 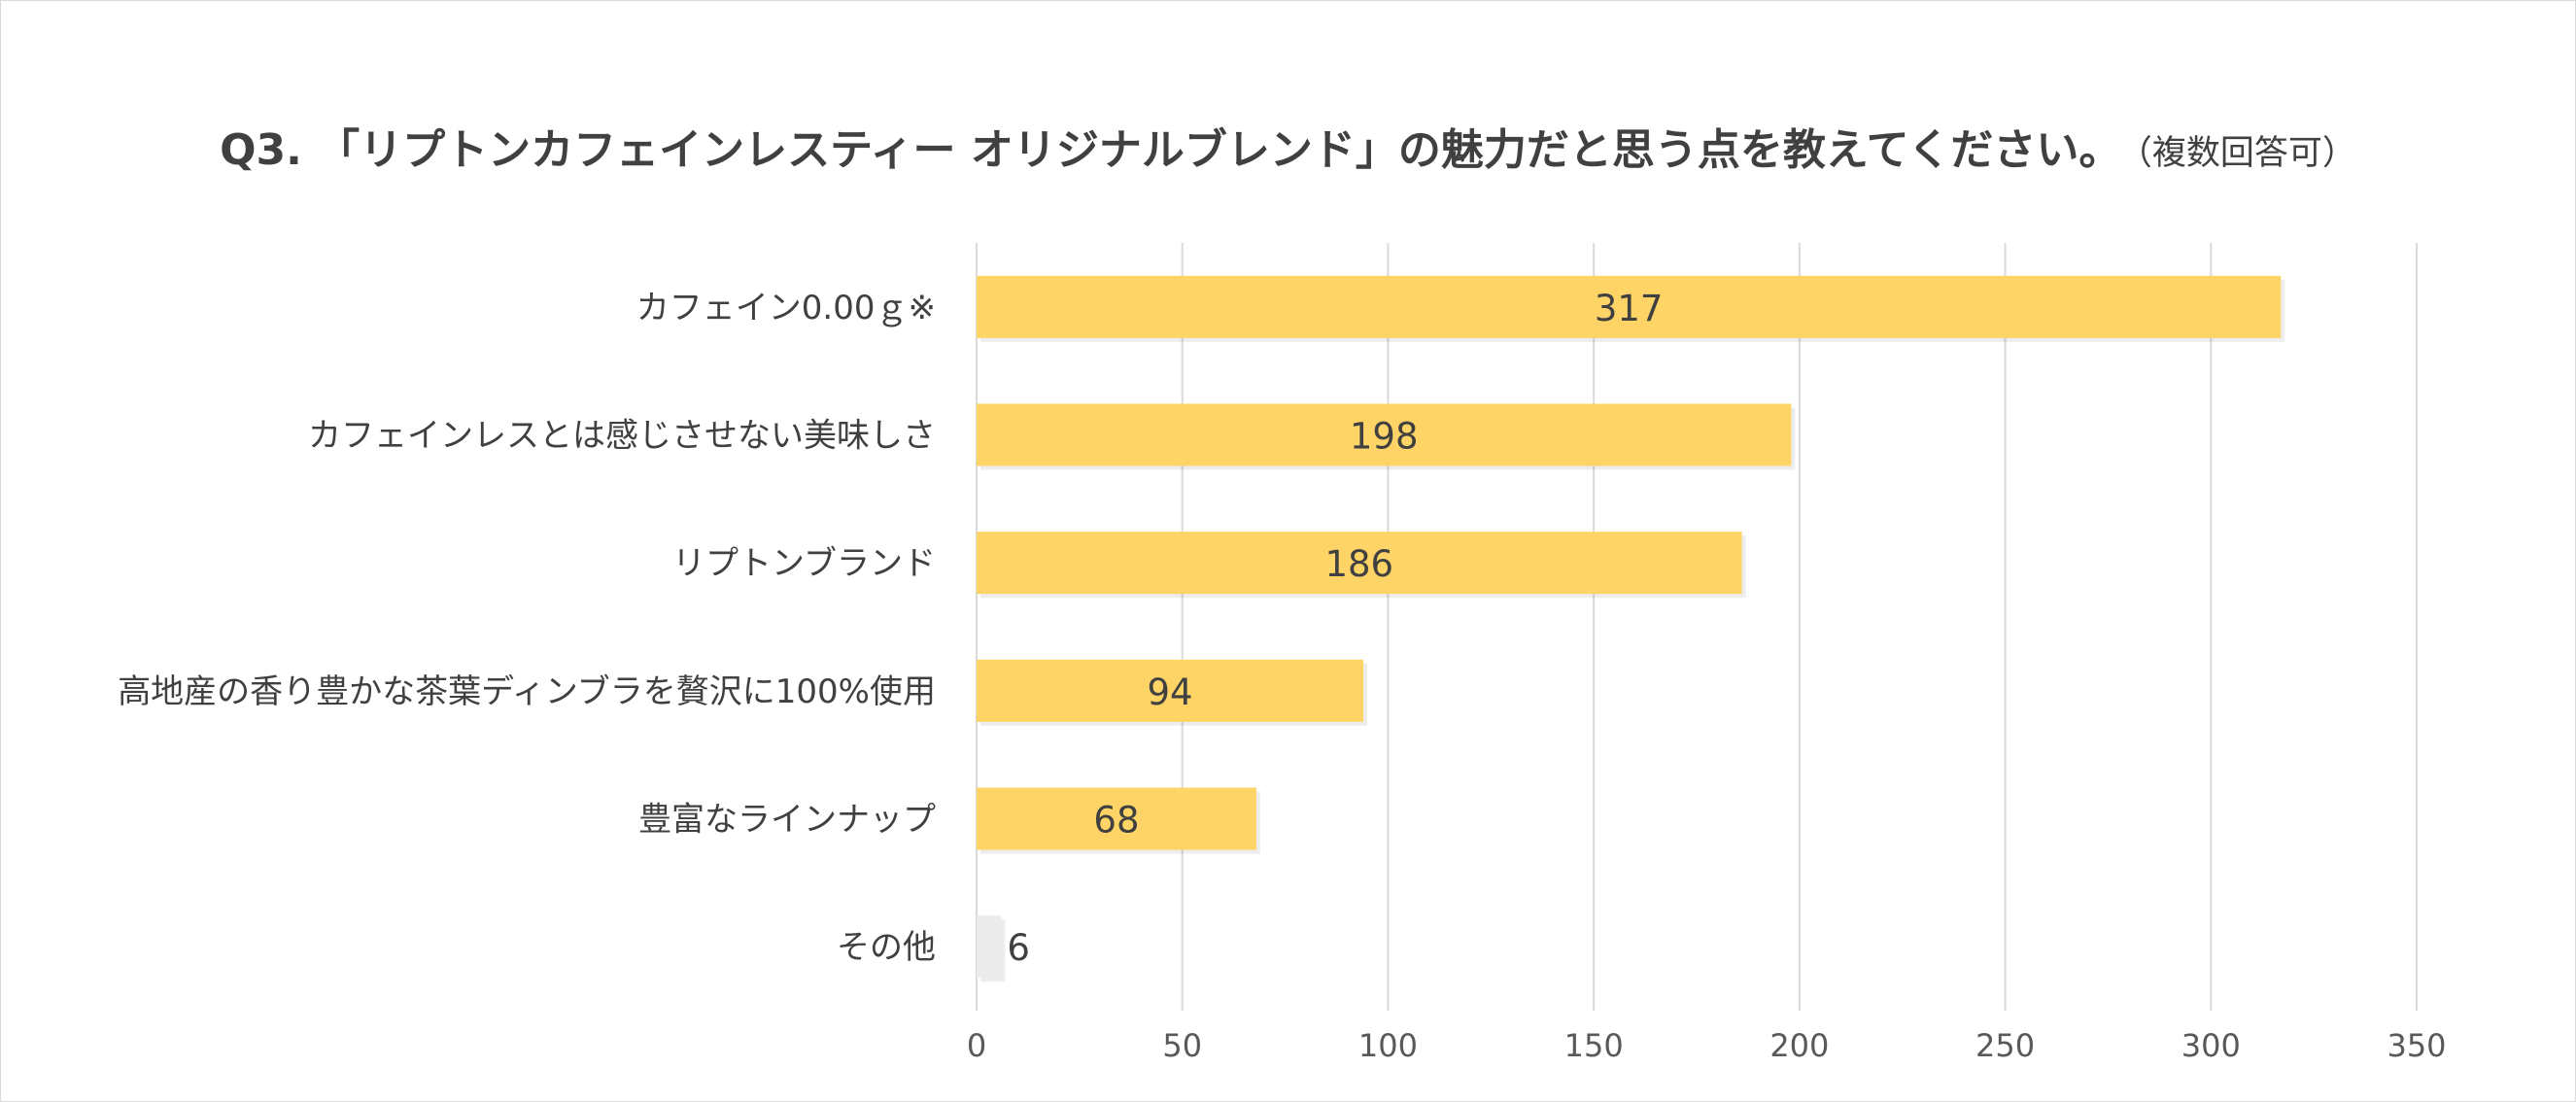 What do you see at coordinates (2005, 1045) in the screenshot?
I see `x-tick-label: 250` at bounding box center [2005, 1045].